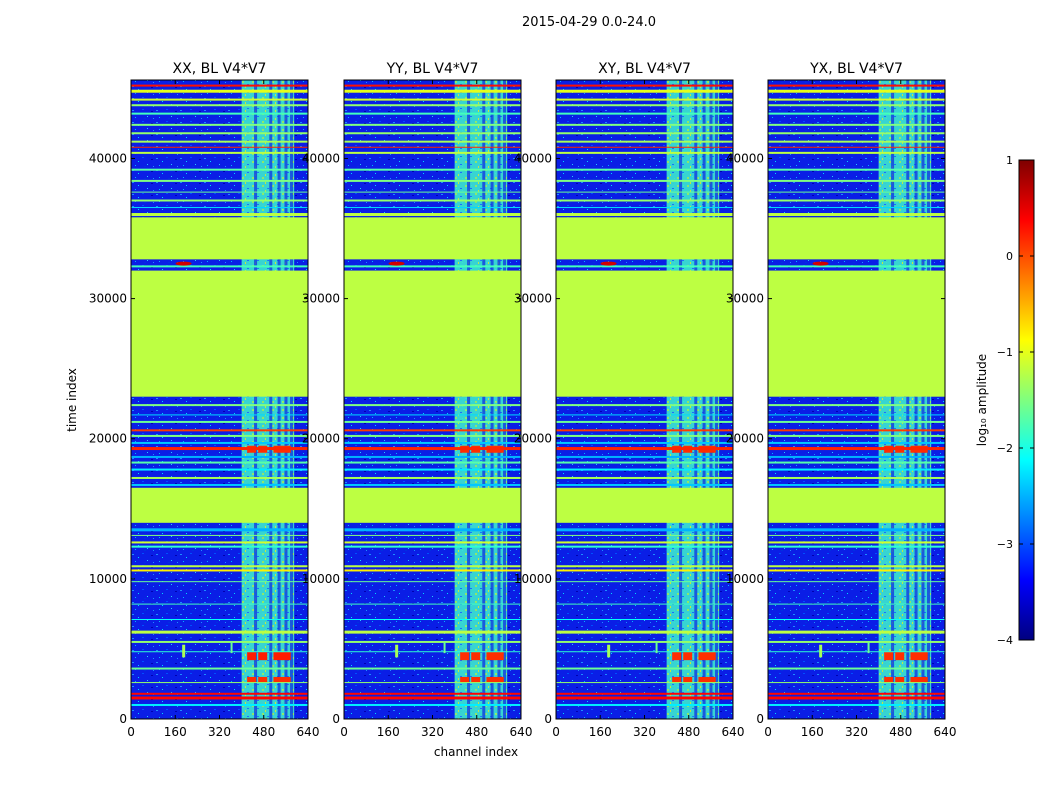 Image resolution: width=1050 pixels, height=800 pixels. What do you see at coordinates (123, 719) in the screenshot?
I see `y-tick-label: 0` at bounding box center [123, 719].